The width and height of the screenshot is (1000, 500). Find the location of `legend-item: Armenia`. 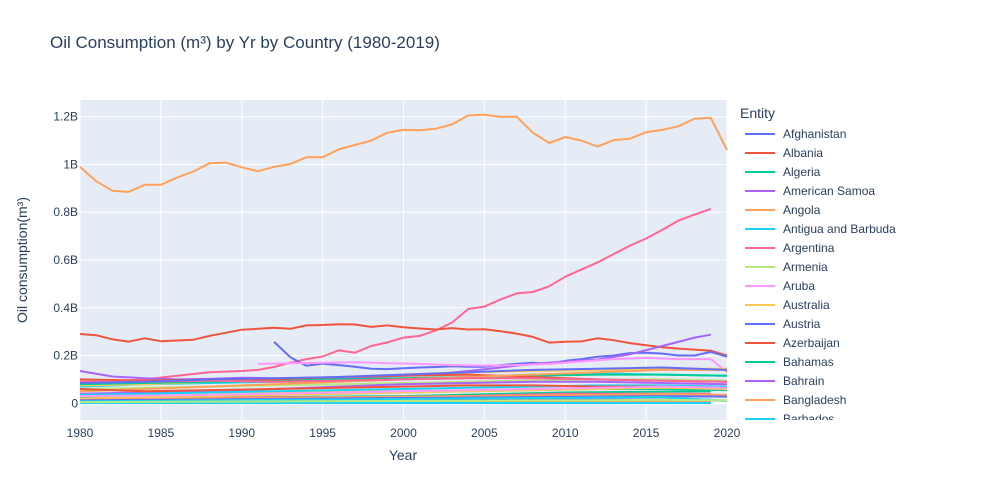

legend-item: Armenia is located at coordinates (865, 266).